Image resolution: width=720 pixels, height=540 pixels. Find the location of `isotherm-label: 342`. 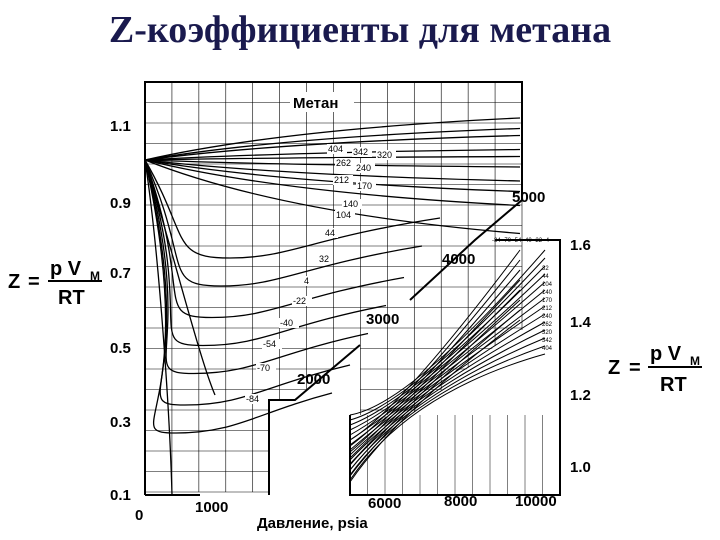

isotherm-label: 342 is located at coordinates (360, 152).